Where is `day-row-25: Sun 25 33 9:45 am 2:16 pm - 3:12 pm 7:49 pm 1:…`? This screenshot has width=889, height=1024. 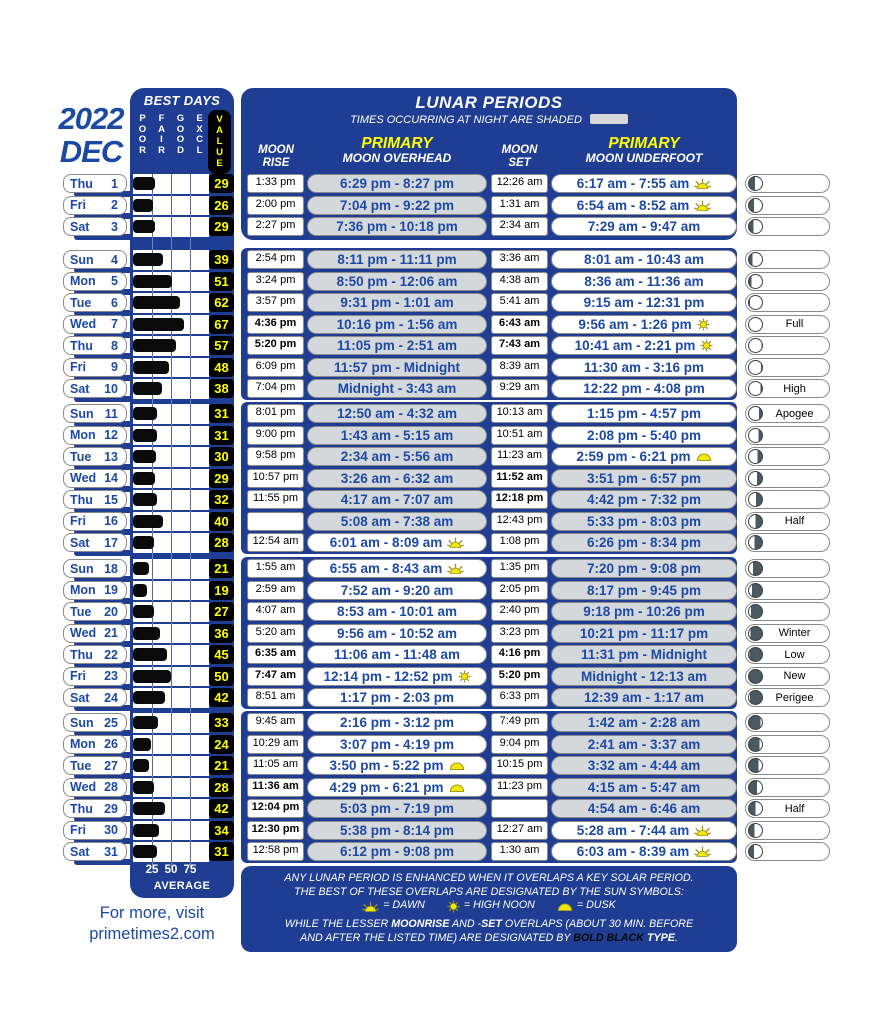
day-row-25: Sun 25 33 9:45 am 2:16 pm - 3:12 pm 7:49 pm 1:… is located at coordinates (444, 724).